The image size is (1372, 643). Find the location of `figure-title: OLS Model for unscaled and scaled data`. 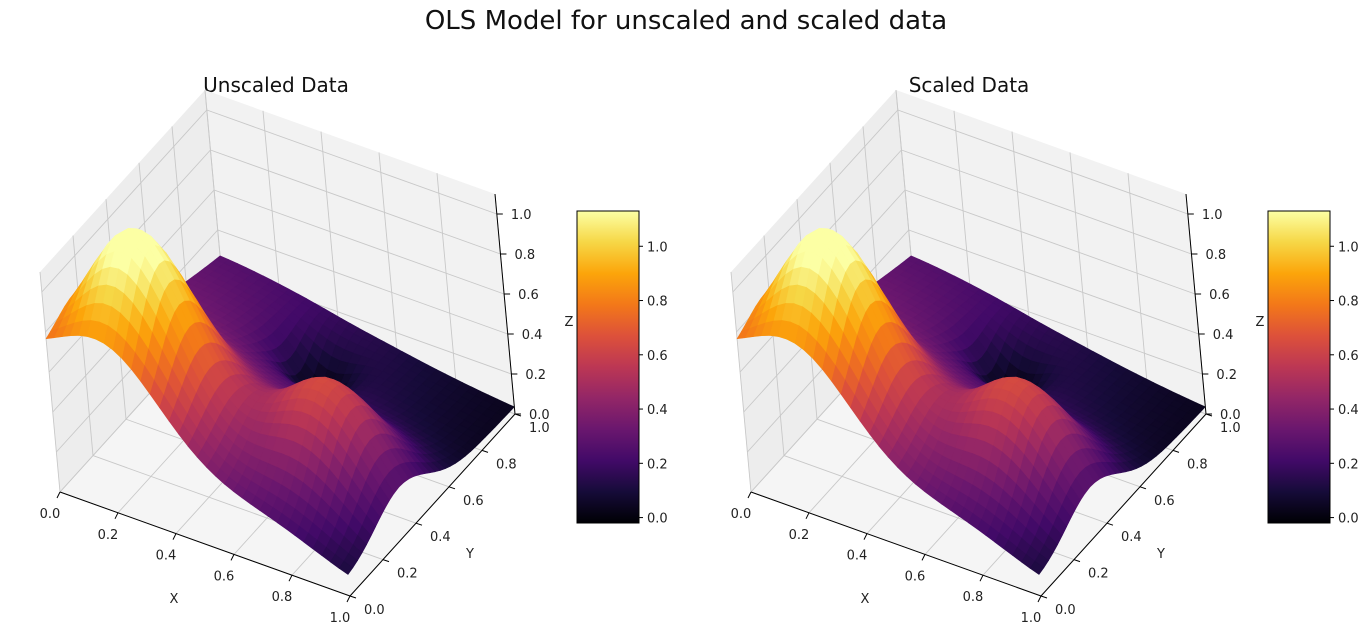

figure-title: OLS Model for unscaled and scaled data is located at coordinates (686, 21).